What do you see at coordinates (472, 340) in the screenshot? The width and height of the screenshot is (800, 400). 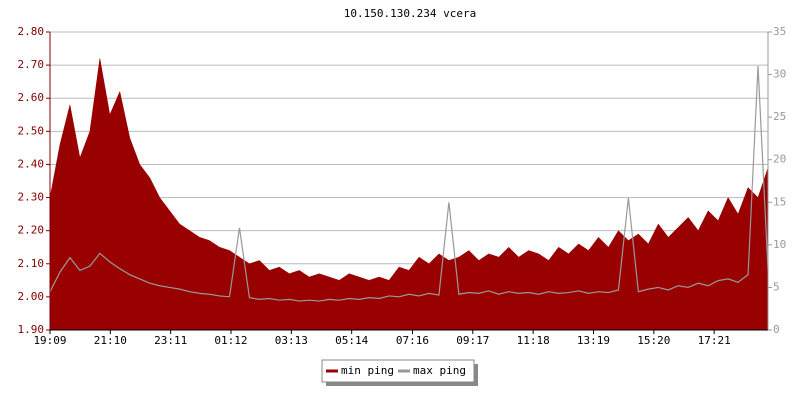 I see `x-tick-label: 09:17` at bounding box center [472, 340].